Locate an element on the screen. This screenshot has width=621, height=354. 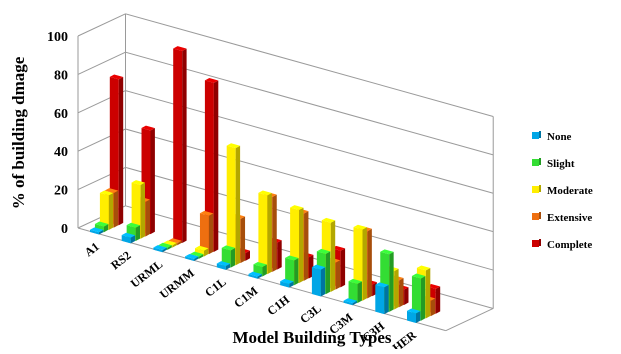
bar-none-urmm is located at coordinates (192, 257).